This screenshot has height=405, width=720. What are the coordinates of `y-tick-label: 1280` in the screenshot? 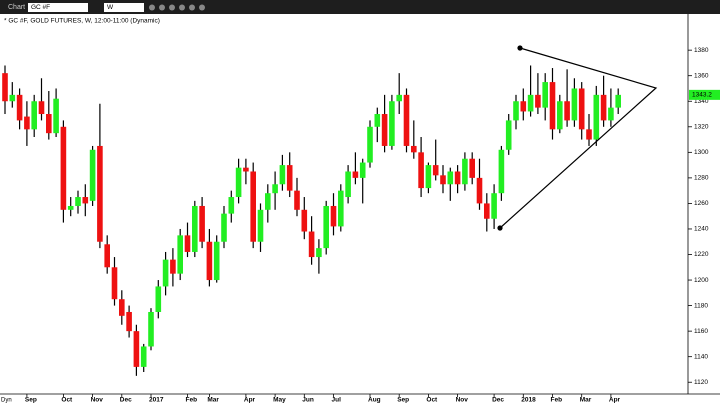 It's located at (701, 178).